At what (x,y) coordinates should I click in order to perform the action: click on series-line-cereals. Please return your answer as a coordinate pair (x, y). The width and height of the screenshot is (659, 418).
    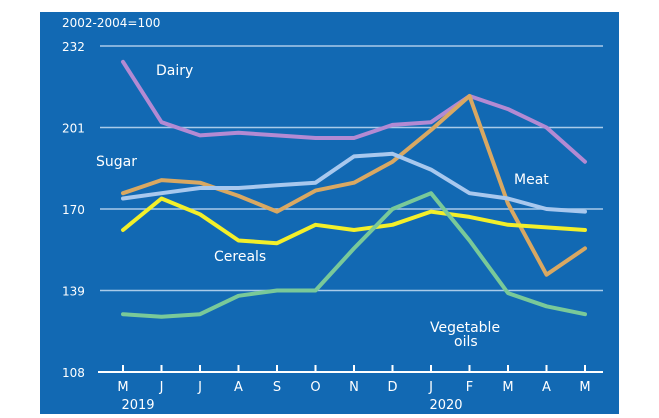
    Looking at the image, I should click on (354, 221).